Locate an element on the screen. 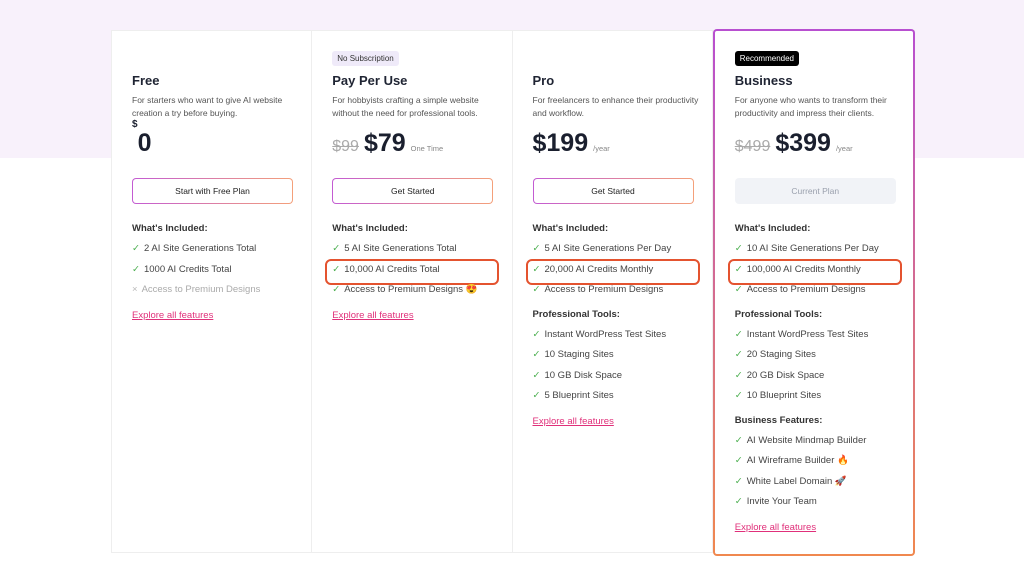 The height and width of the screenshot is (578, 1024). feature-item: × Access to Premium Designs is located at coordinates (217, 290).